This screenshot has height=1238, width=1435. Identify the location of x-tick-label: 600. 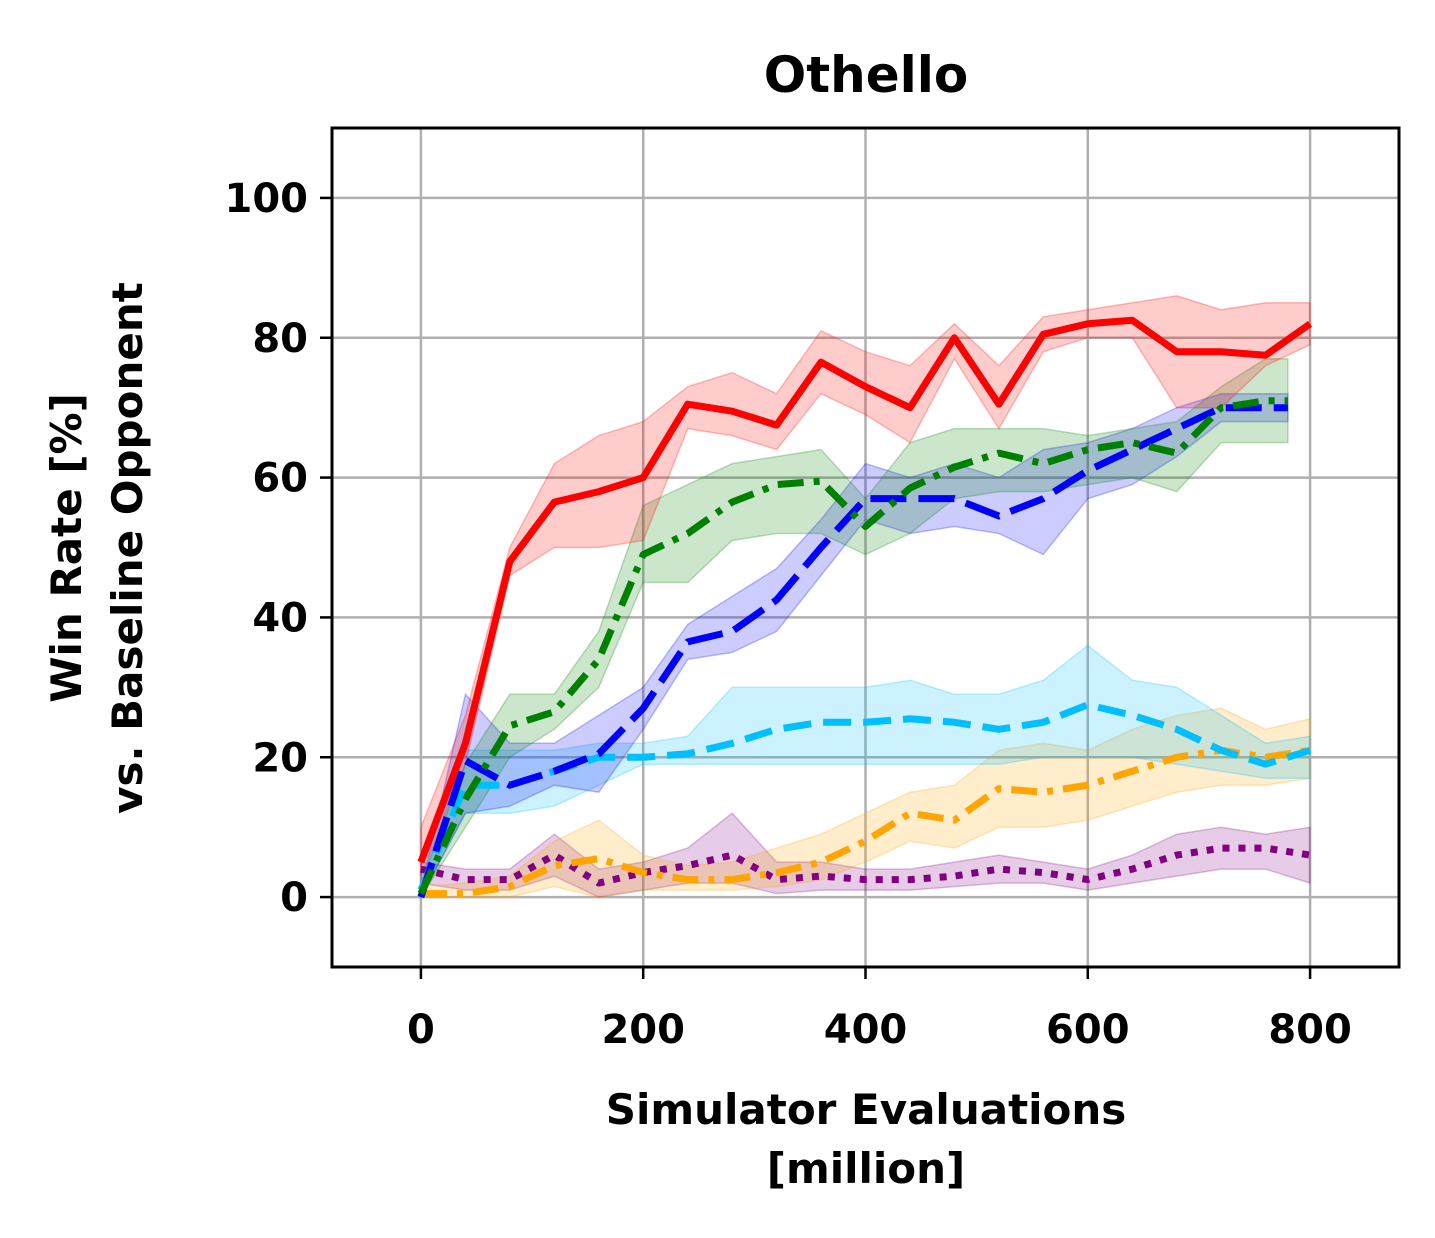
(1088, 1030).